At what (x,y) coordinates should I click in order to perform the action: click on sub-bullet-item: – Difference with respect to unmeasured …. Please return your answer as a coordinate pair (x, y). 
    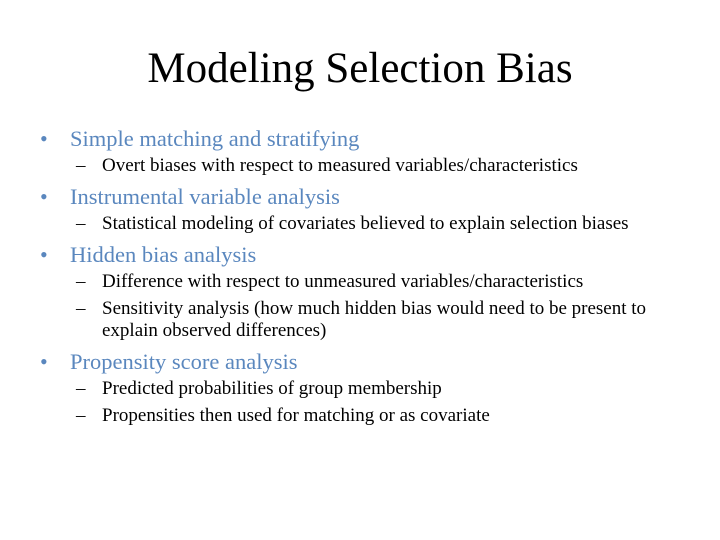
    Looking at the image, I should click on (351, 282).